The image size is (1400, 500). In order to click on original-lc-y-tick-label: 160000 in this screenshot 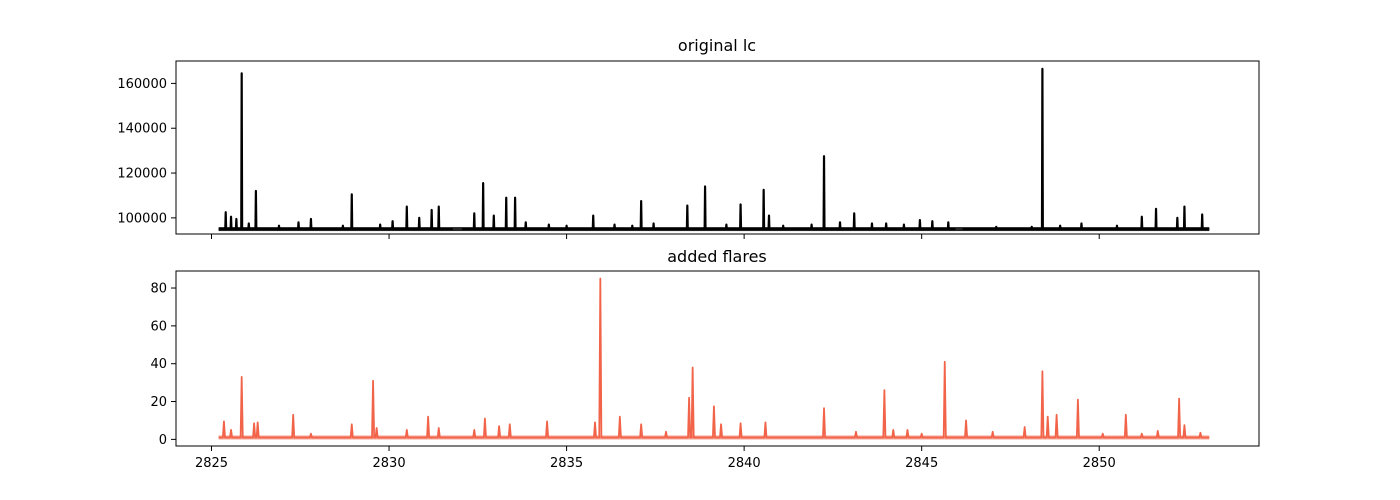, I will do `click(142, 84)`.